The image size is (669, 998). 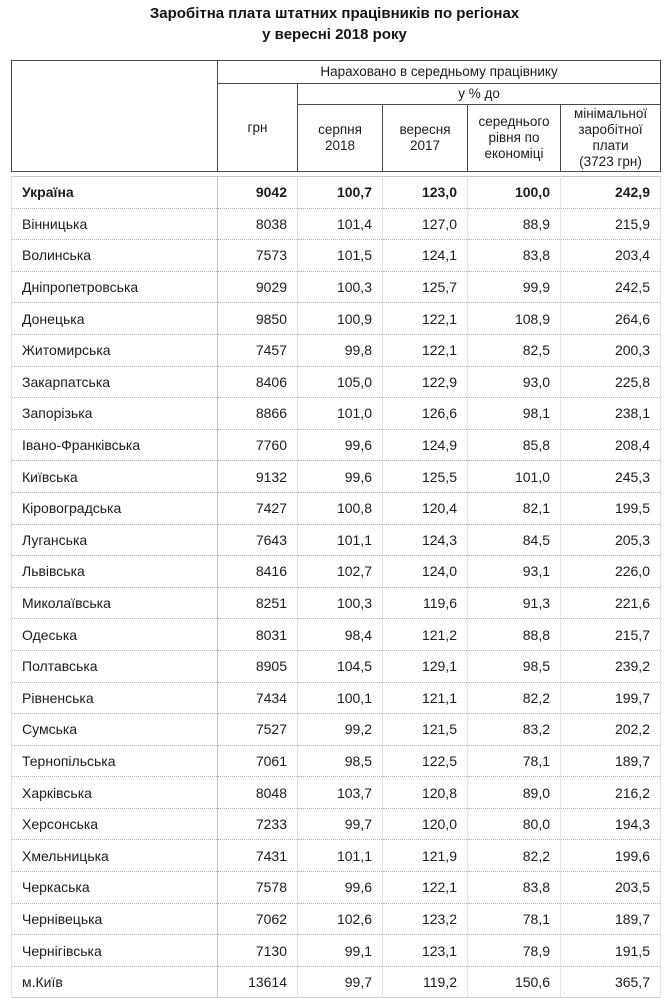 I want to click on pct-min-wage-cell: 264,6, so click(x=610, y=318).